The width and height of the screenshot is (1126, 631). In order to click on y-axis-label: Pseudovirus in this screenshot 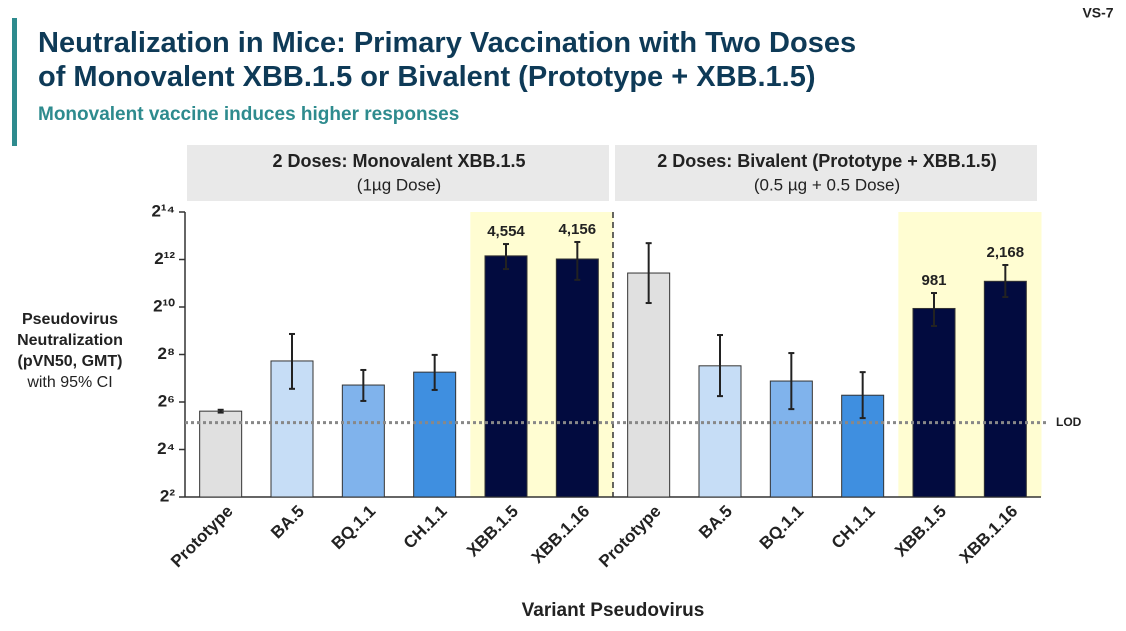, I will do `click(70, 319)`.